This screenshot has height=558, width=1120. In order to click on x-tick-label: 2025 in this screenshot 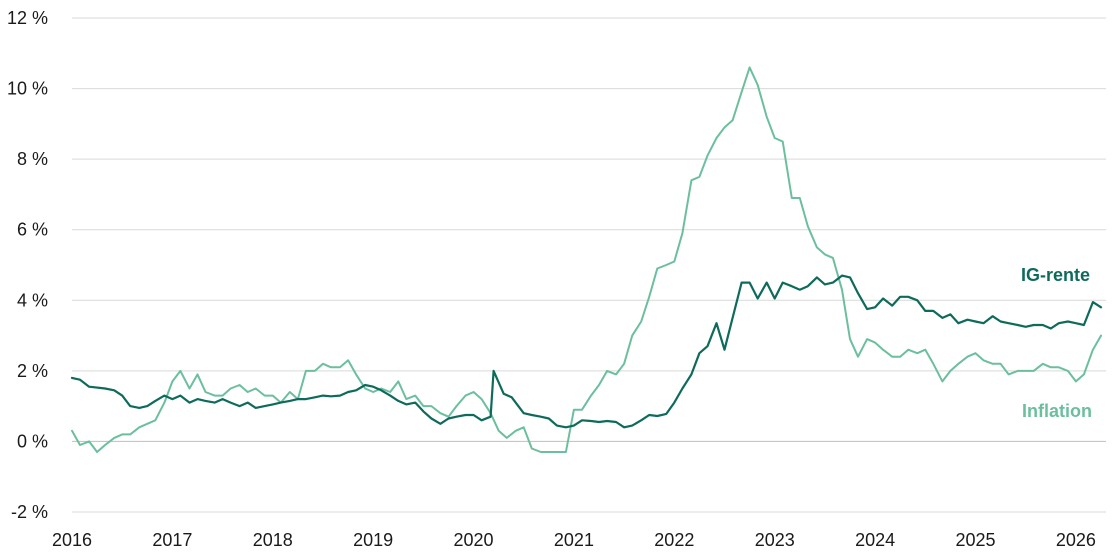, I will do `click(975, 540)`.